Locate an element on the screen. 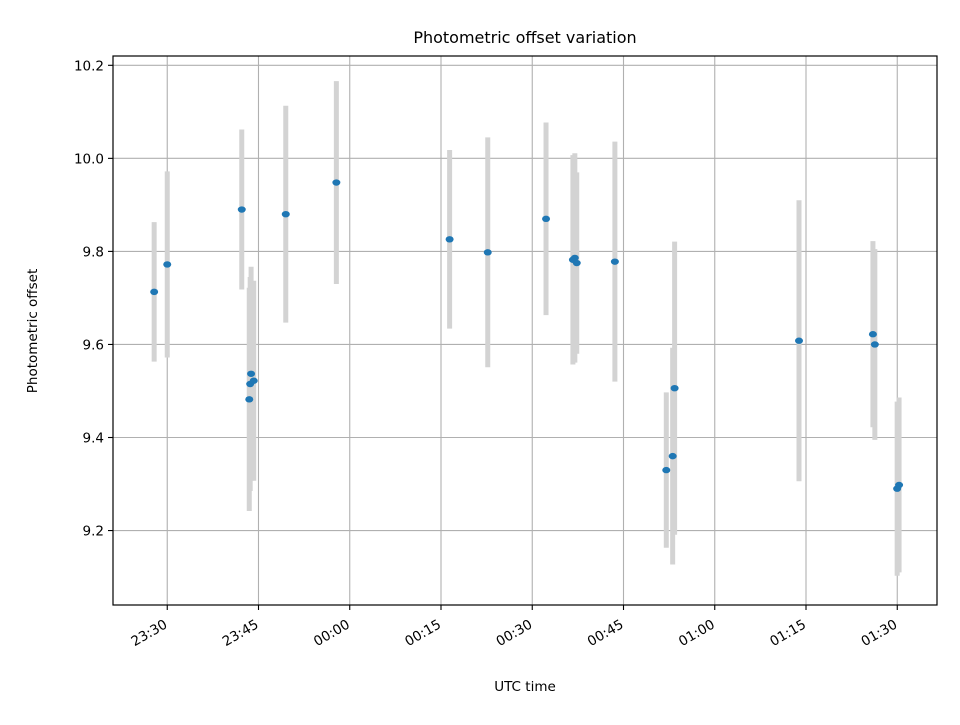  y-tick-label: 9.6 is located at coordinates (93, 345).